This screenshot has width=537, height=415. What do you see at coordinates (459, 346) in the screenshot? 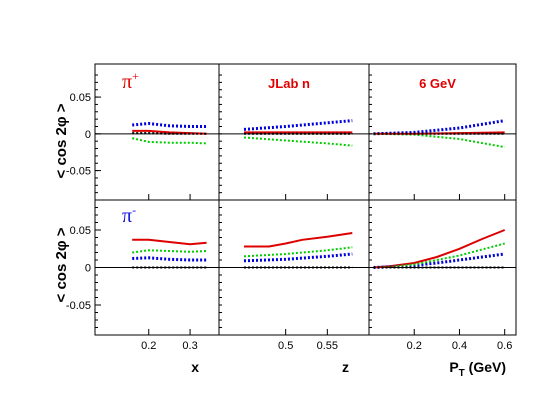
I see `x-tick-label: 0.4` at bounding box center [459, 346].